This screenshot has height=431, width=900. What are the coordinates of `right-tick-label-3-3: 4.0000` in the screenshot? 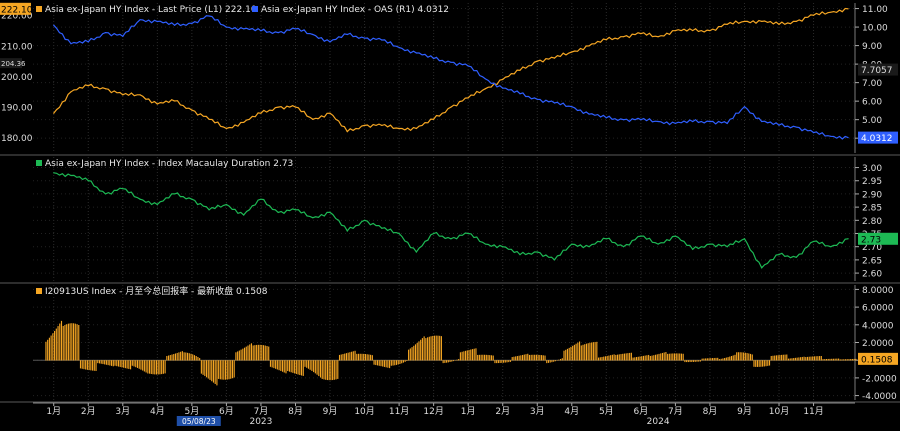 It's located at (878, 326).